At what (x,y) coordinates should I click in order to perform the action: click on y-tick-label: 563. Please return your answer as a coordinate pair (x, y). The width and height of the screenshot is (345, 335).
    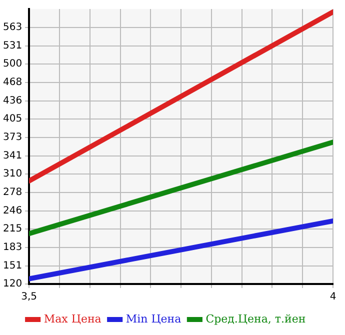
    Looking at the image, I should click on (12, 28).